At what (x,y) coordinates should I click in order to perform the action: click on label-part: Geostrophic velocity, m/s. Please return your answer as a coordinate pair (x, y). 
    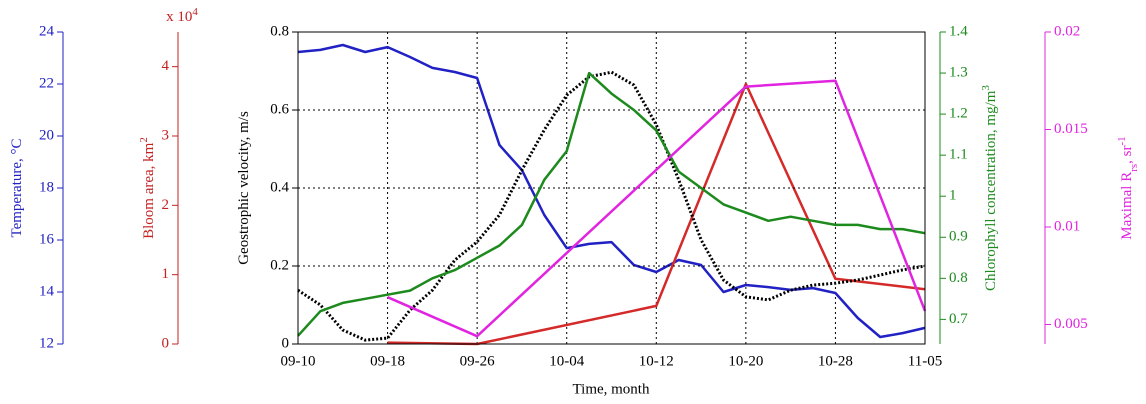
    Looking at the image, I should click on (244, 188).